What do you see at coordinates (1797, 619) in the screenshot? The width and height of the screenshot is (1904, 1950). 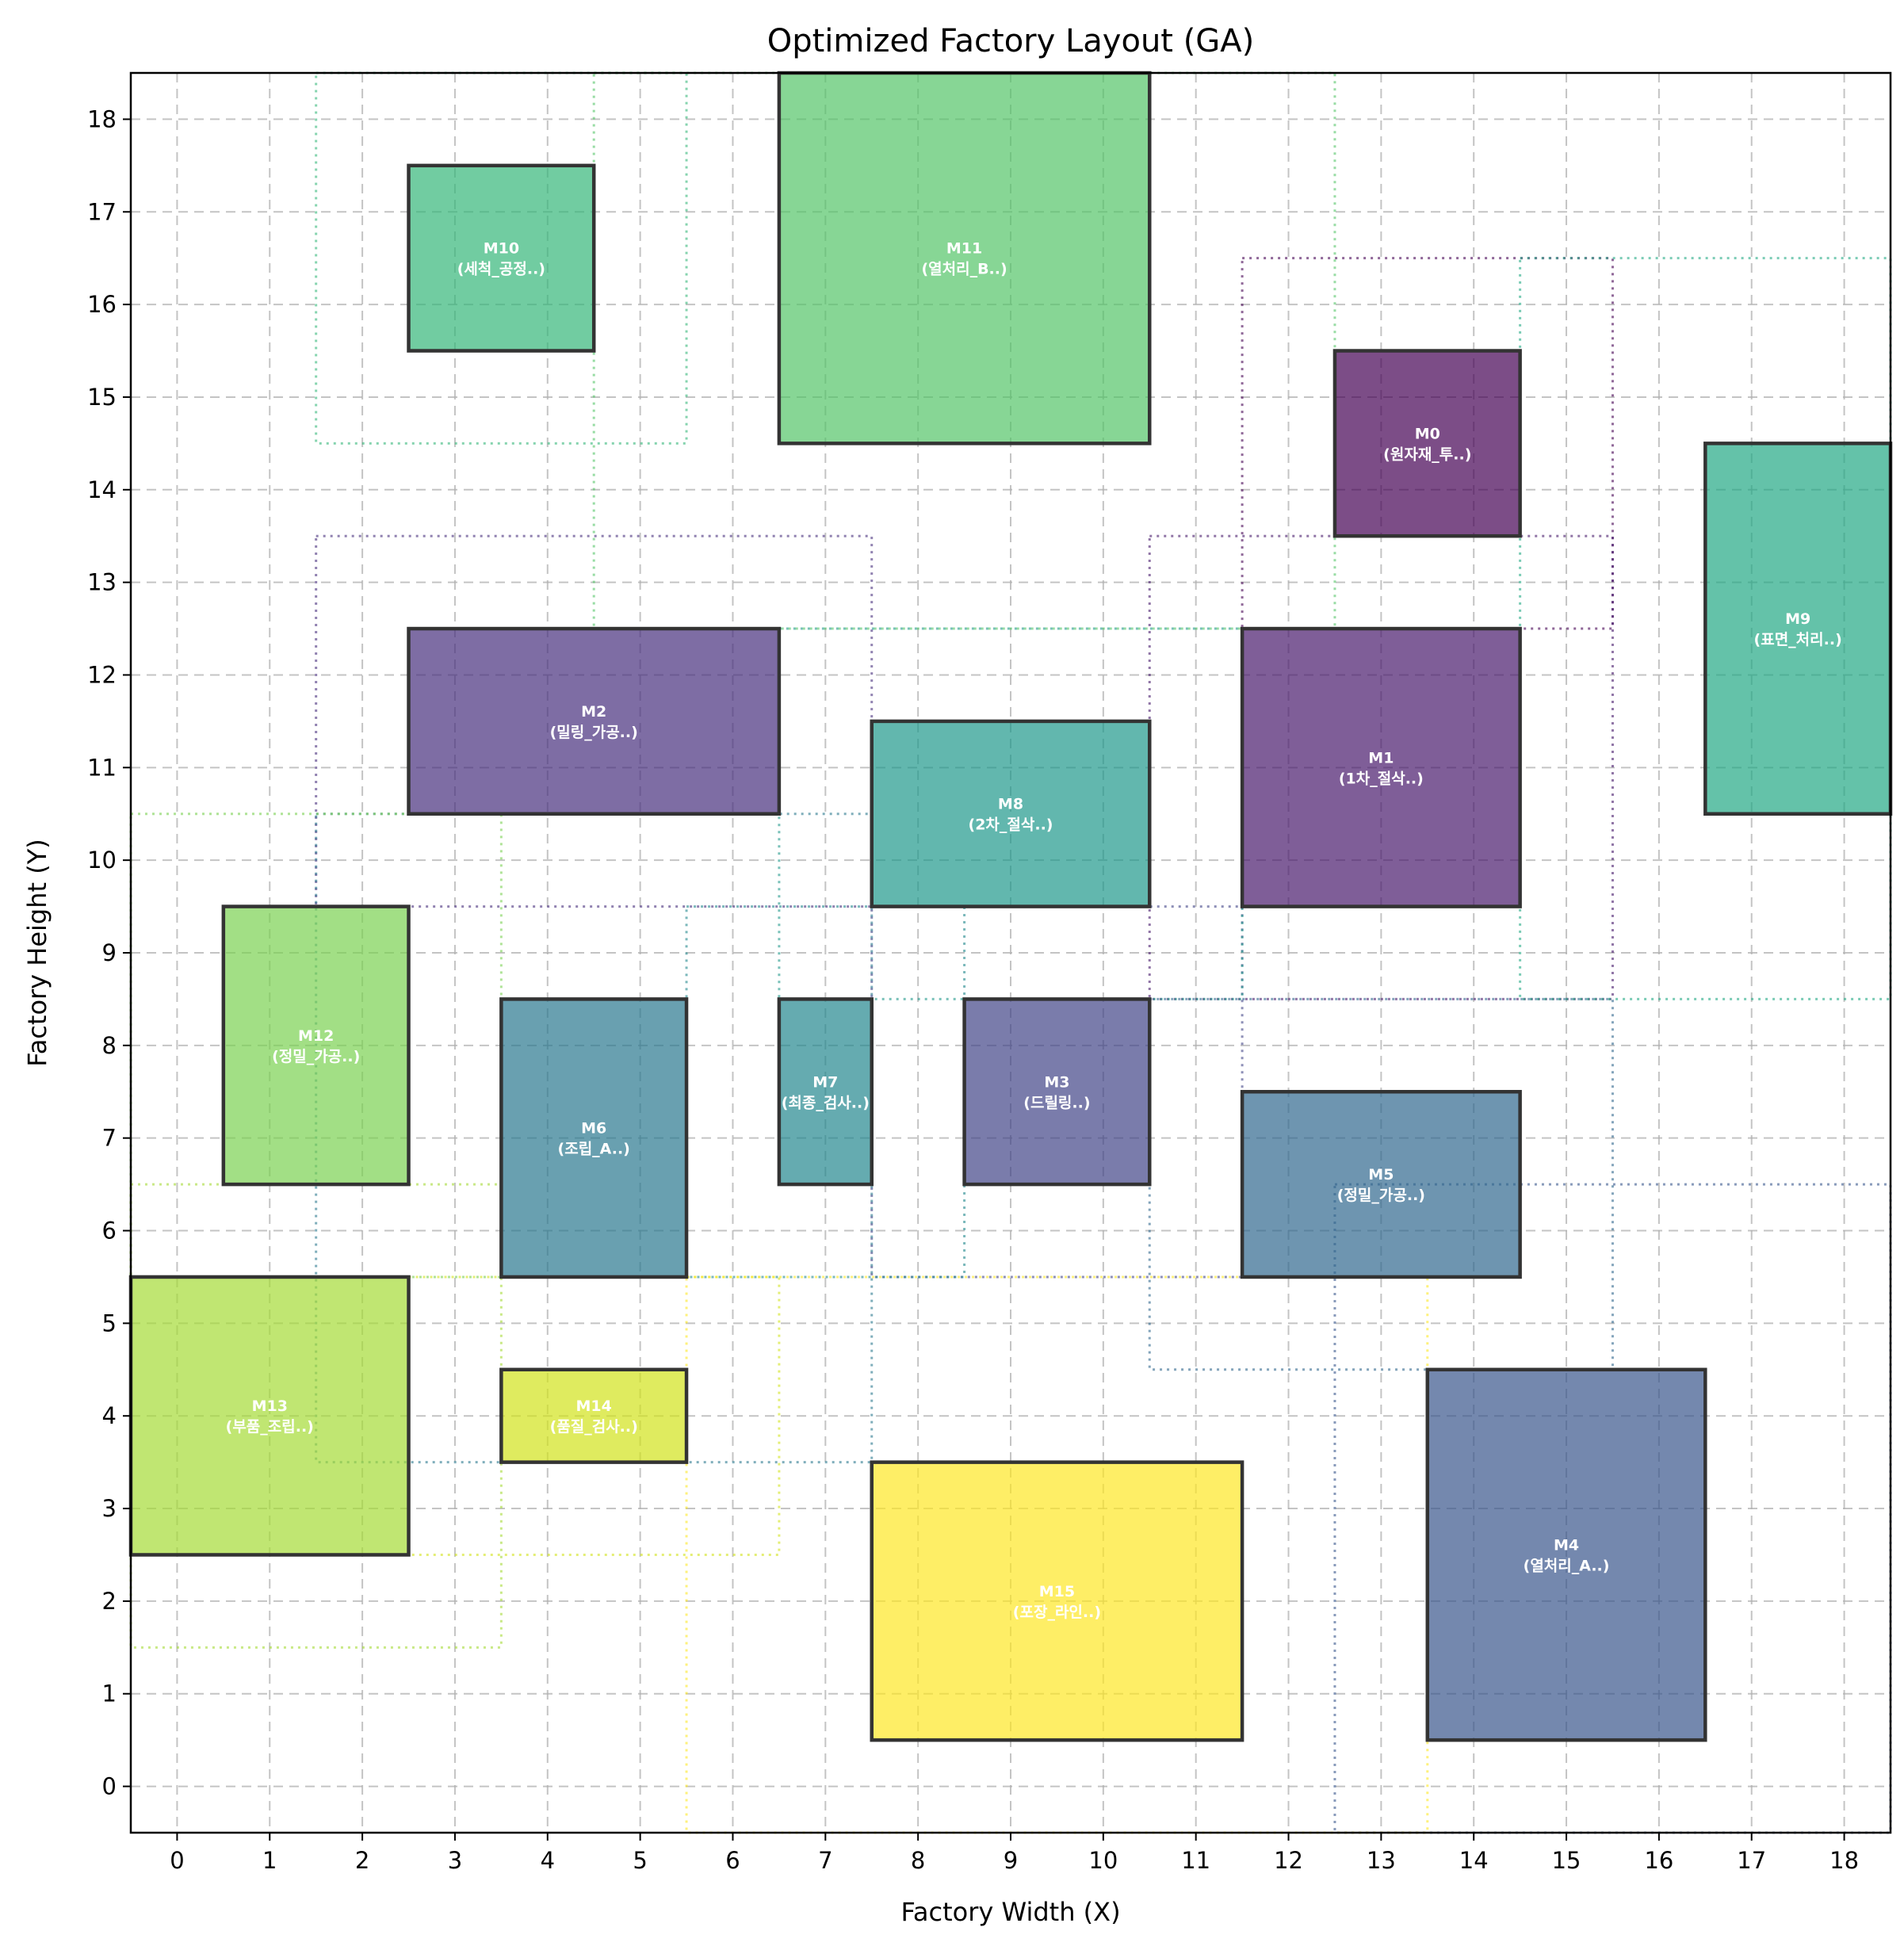 I see `machine-id-label: M9` at bounding box center [1797, 619].